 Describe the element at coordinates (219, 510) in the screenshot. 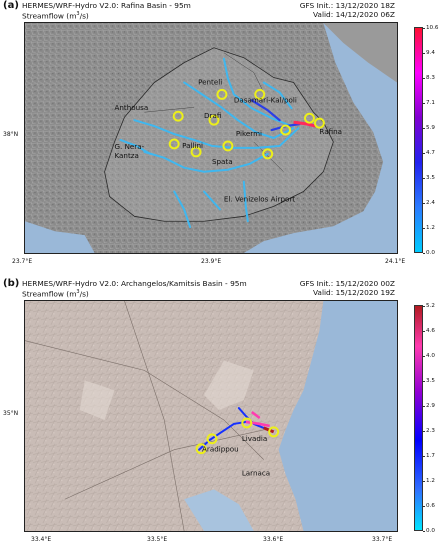

I see `larnaca-salt-lake` at that location.